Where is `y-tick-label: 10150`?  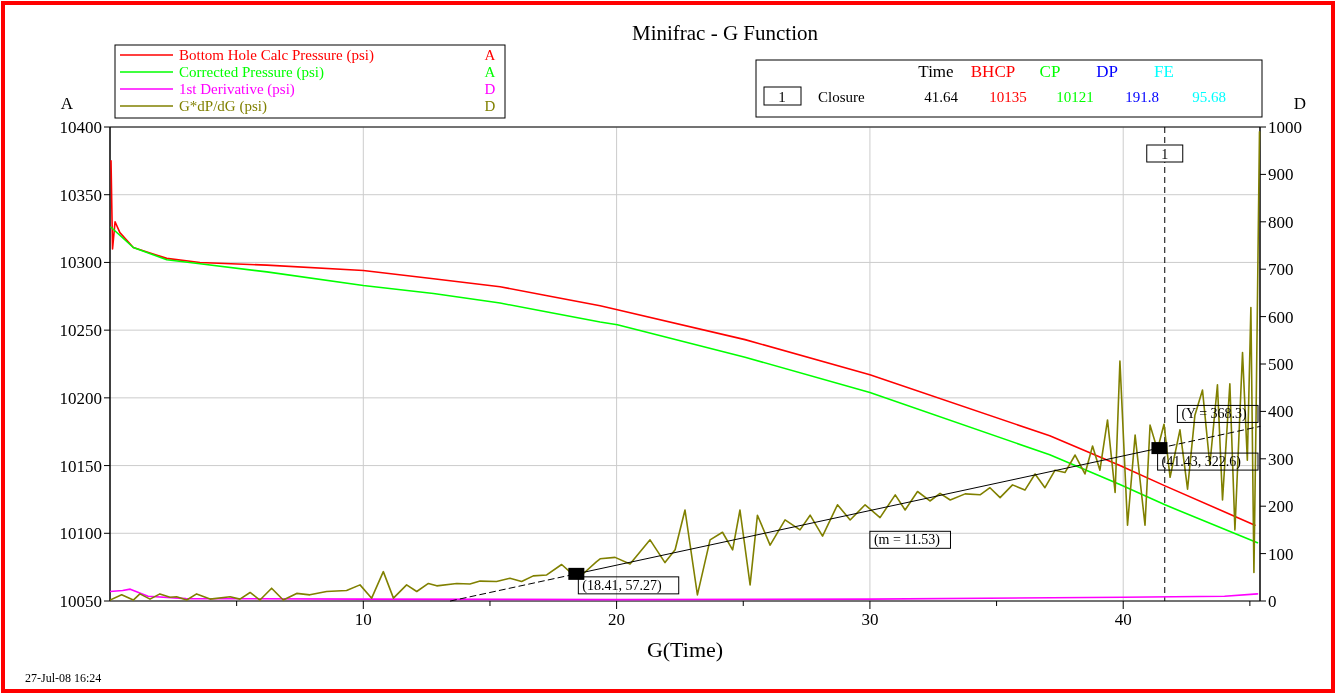
y-tick-label: 10150 is located at coordinates (80, 466).